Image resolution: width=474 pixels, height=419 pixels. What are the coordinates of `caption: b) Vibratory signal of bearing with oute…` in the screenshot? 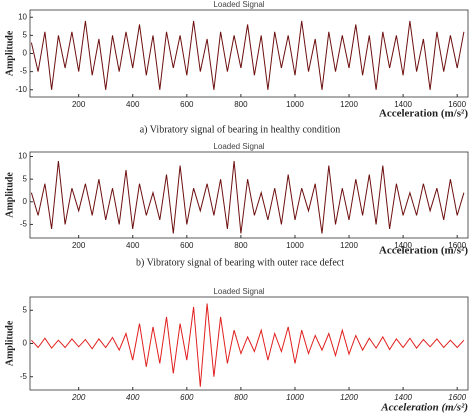 It's located at (240, 262).